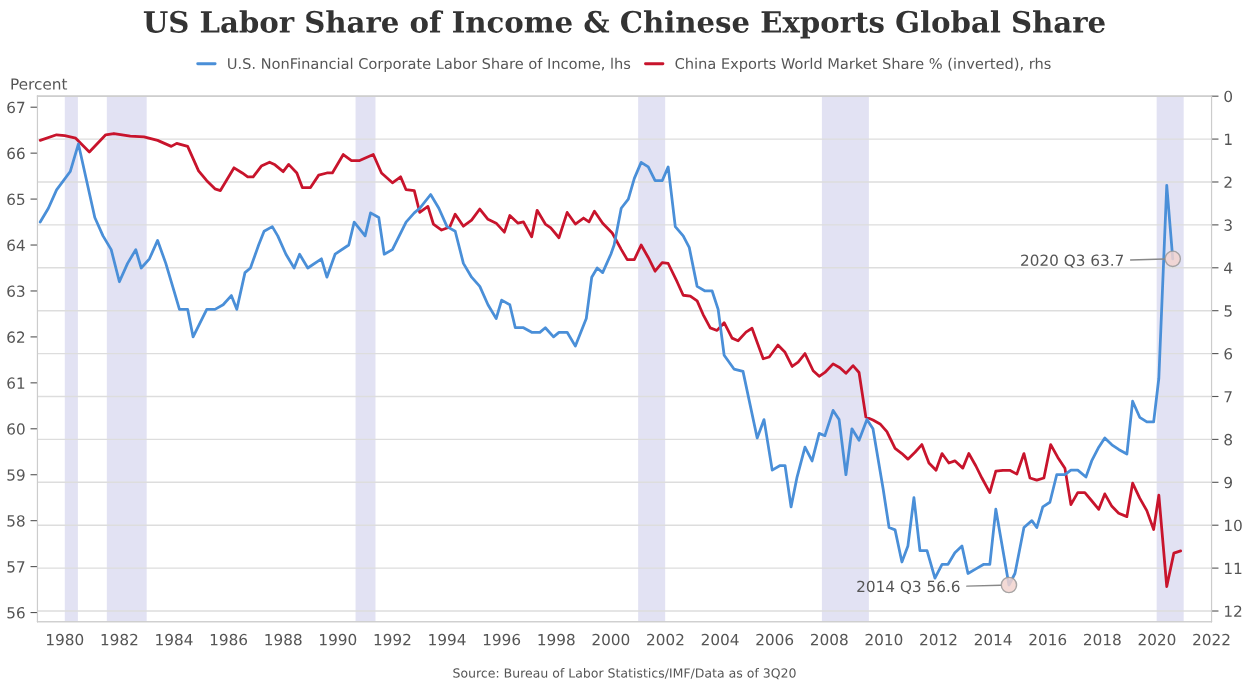 This screenshot has height=687, width=1249. Describe the element at coordinates (283, 639) in the screenshot. I see `x-tick-label: 1988` at that location.